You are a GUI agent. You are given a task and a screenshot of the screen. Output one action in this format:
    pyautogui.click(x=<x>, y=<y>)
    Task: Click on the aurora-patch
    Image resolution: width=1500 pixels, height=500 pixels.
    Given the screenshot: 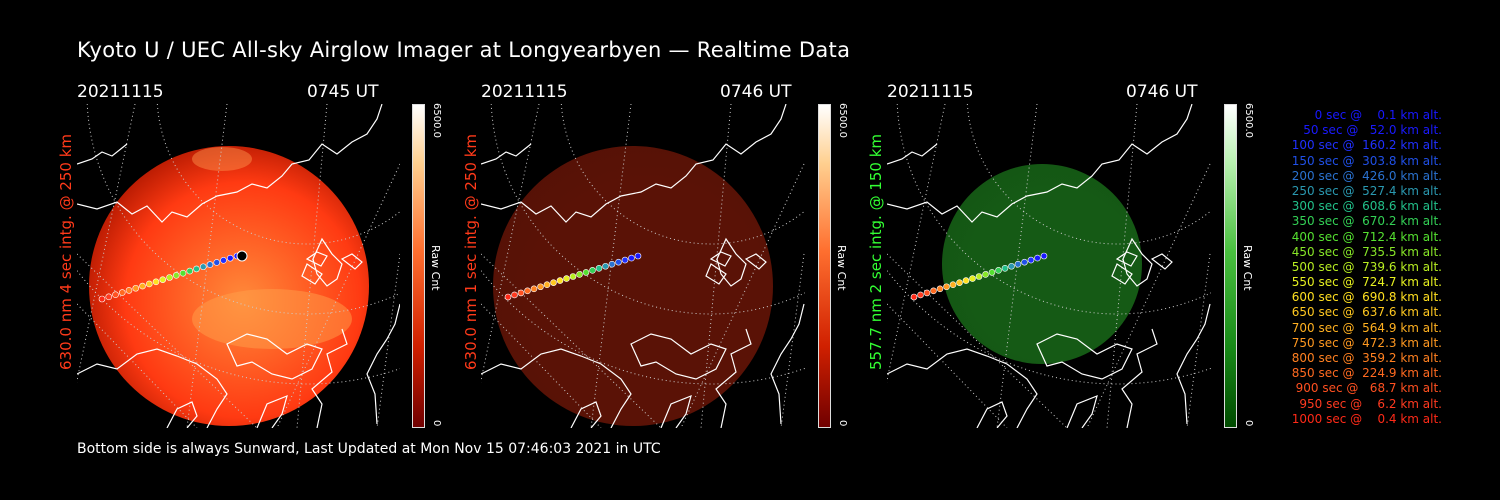 What is the action you would take?
    pyautogui.click(x=272, y=319)
    